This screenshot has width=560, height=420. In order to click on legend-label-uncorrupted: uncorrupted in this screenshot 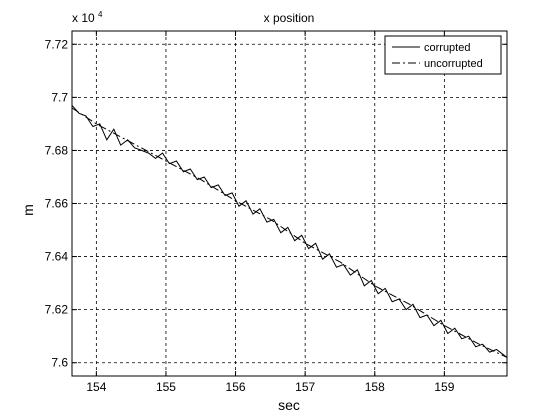, I will do `click(453, 64)`.